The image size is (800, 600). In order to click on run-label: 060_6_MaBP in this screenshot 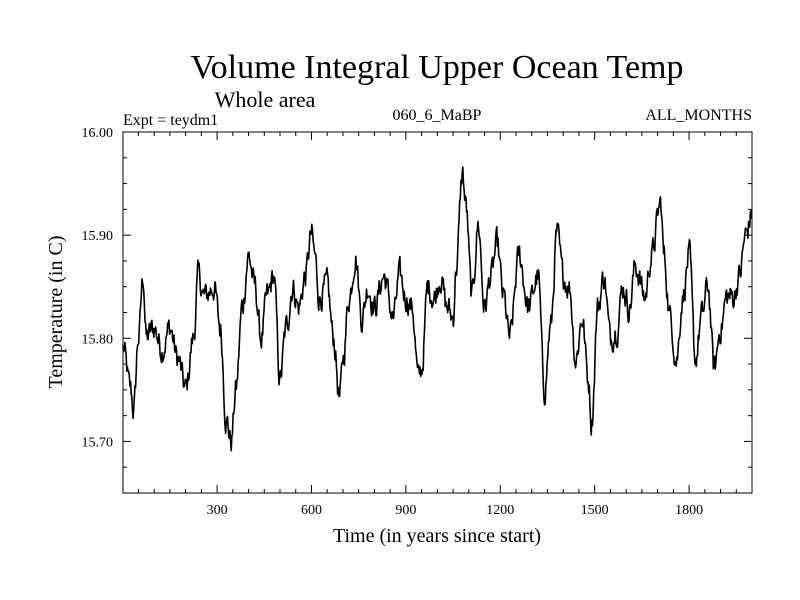, I will do `click(437, 115)`.